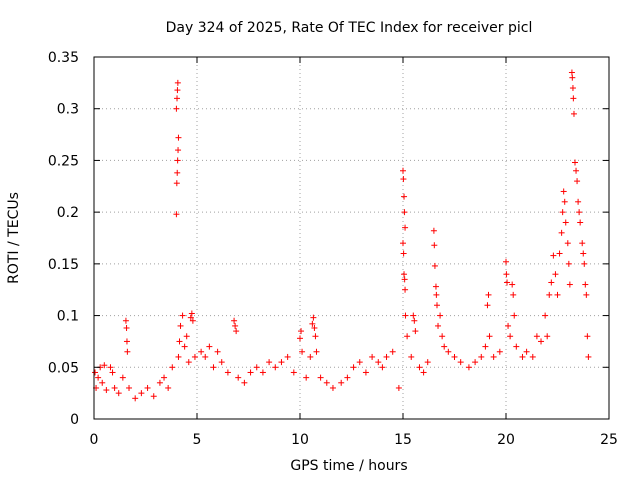  I want to click on x-tick-label: 25, so click(609, 440).